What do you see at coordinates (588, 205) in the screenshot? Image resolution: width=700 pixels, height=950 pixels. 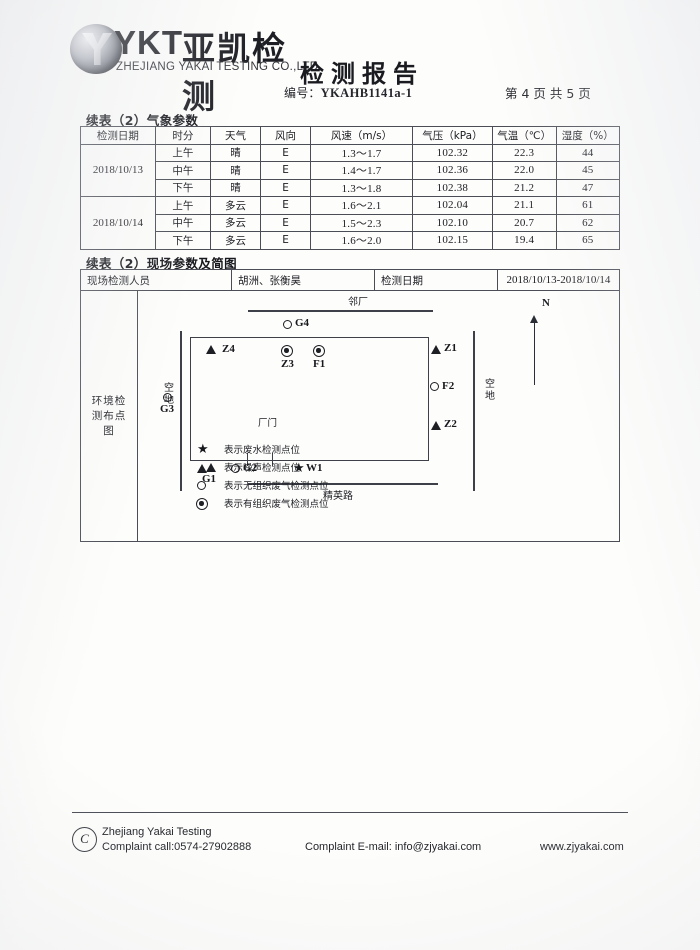 I see `cell-humidity: 61` at bounding box center [588, 205].